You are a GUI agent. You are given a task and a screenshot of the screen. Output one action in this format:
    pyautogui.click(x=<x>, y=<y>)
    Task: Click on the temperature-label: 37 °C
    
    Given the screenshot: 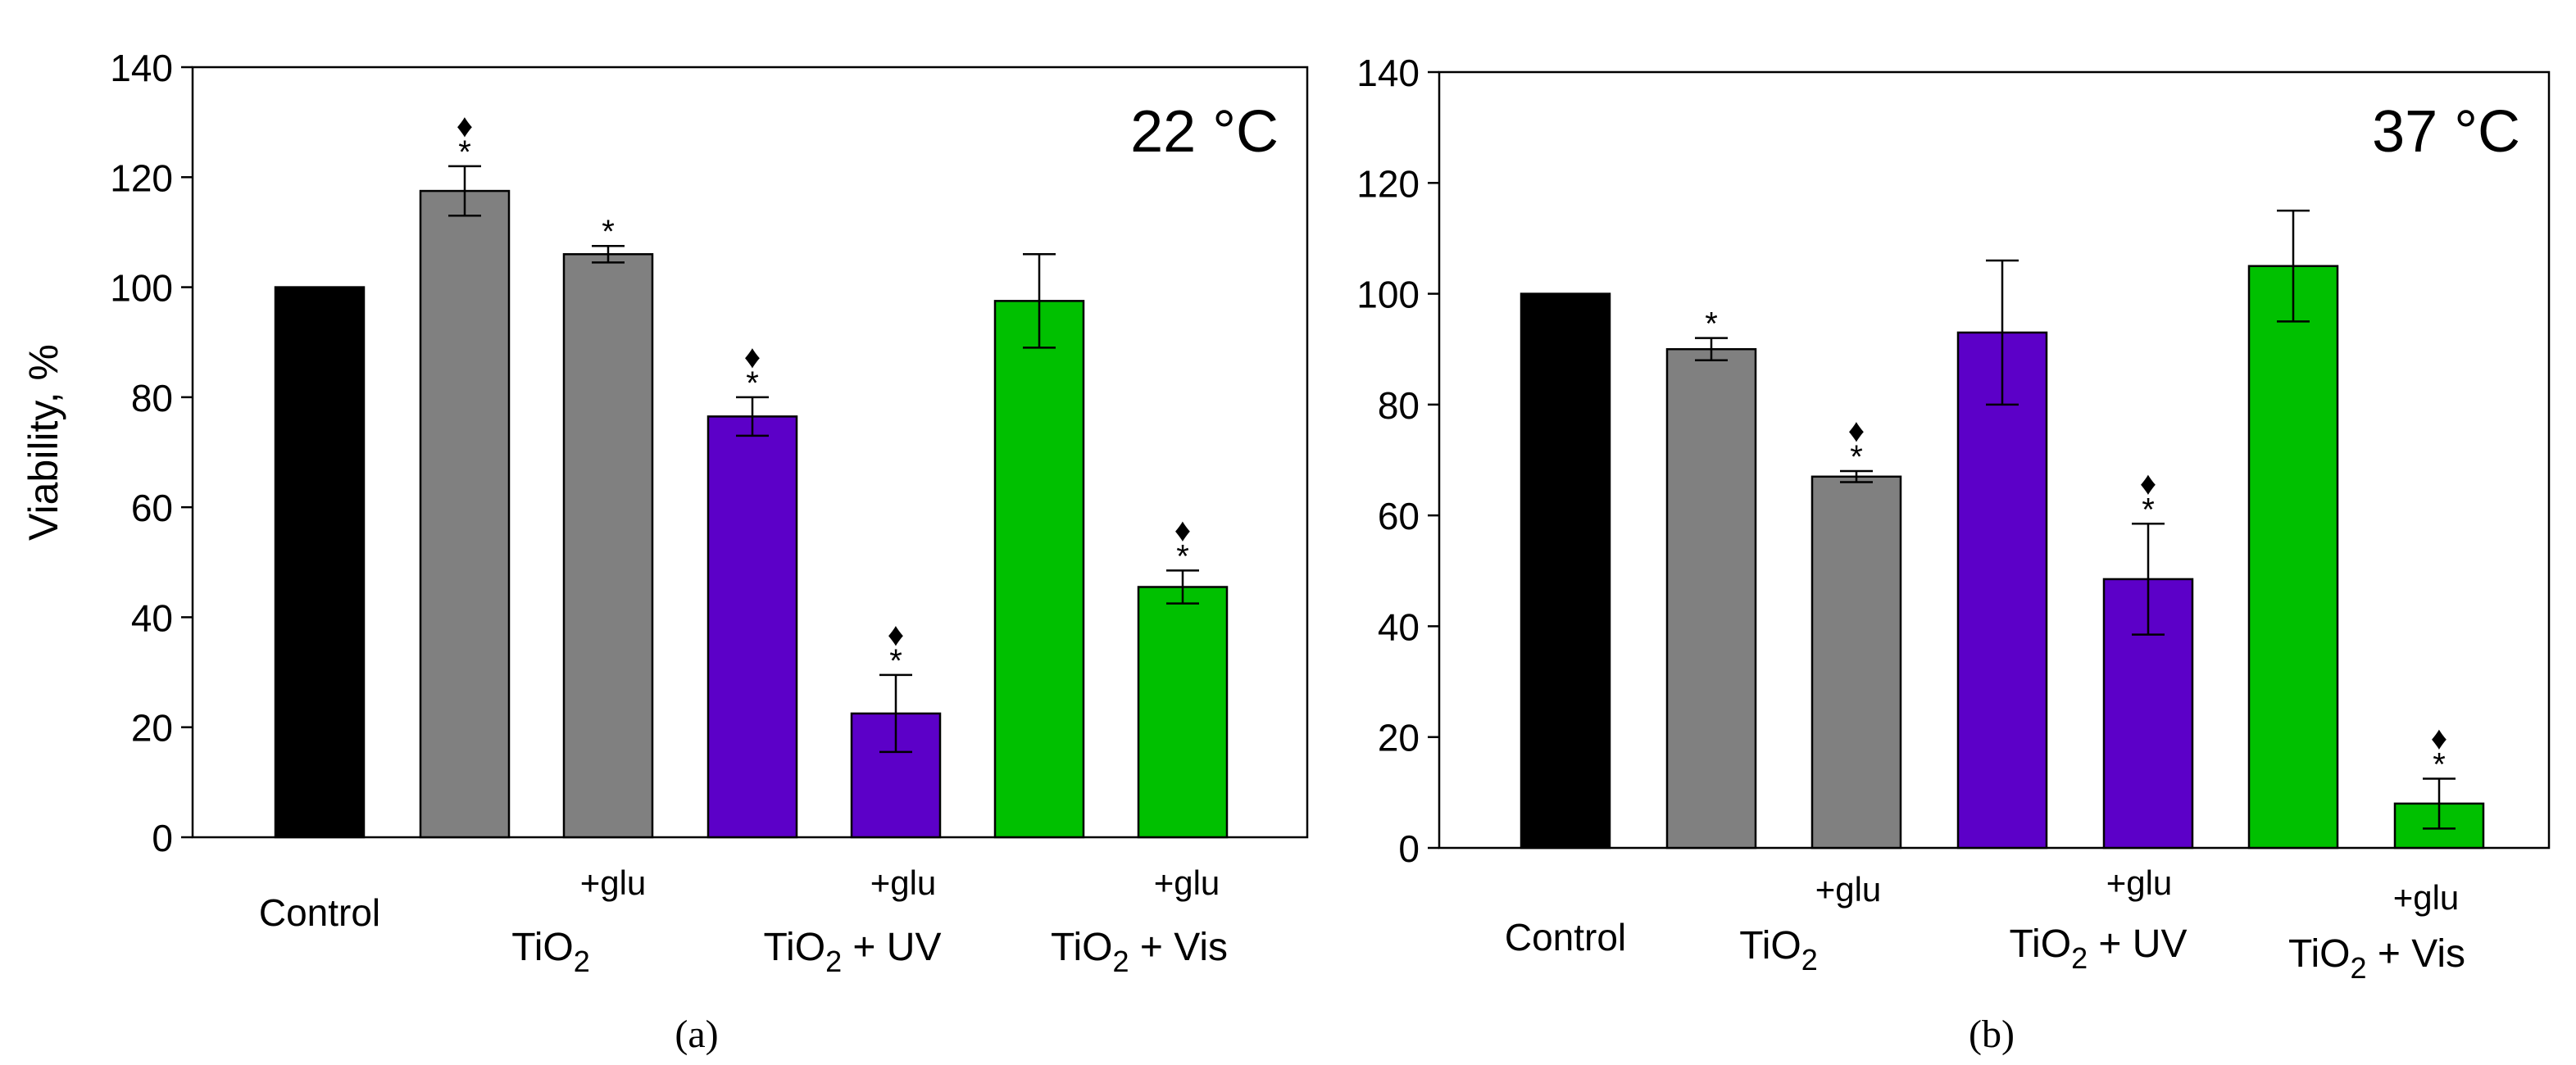 What is the action you would take?
    pyautogui.click(x=2446, y=132)
    